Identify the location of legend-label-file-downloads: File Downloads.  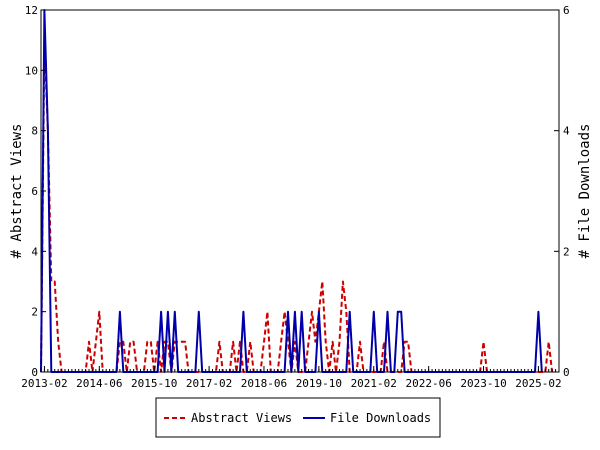
(380, 418).